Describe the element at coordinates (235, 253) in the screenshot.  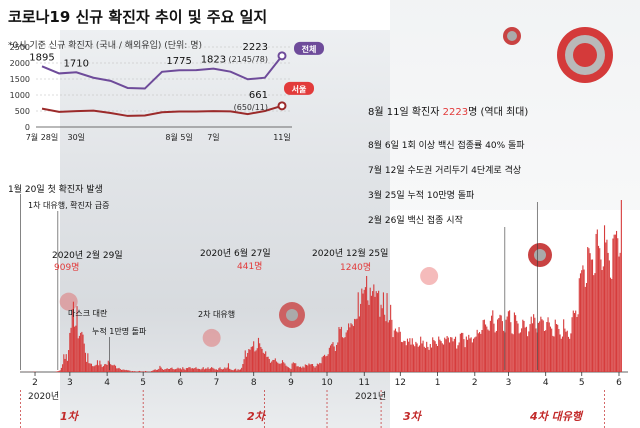
I see `annotation-peak2-date: 2020년 6월 27일` at that location.